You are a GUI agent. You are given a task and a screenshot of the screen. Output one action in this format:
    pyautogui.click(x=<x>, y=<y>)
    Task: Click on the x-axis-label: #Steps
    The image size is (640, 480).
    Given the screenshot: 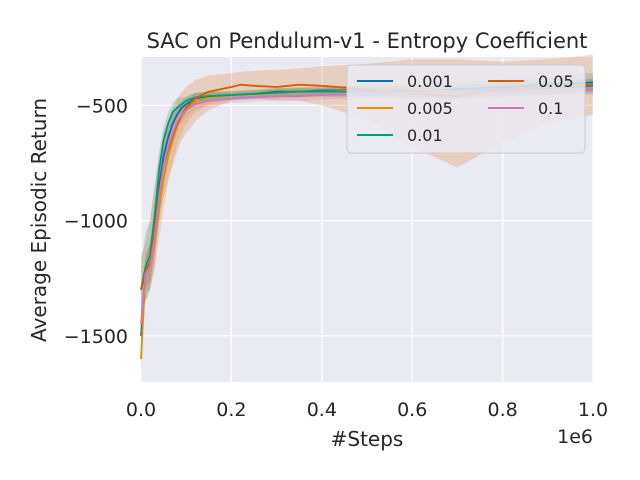 What is the action you would take?
    pyautogui.click(x=367, y=439)
    